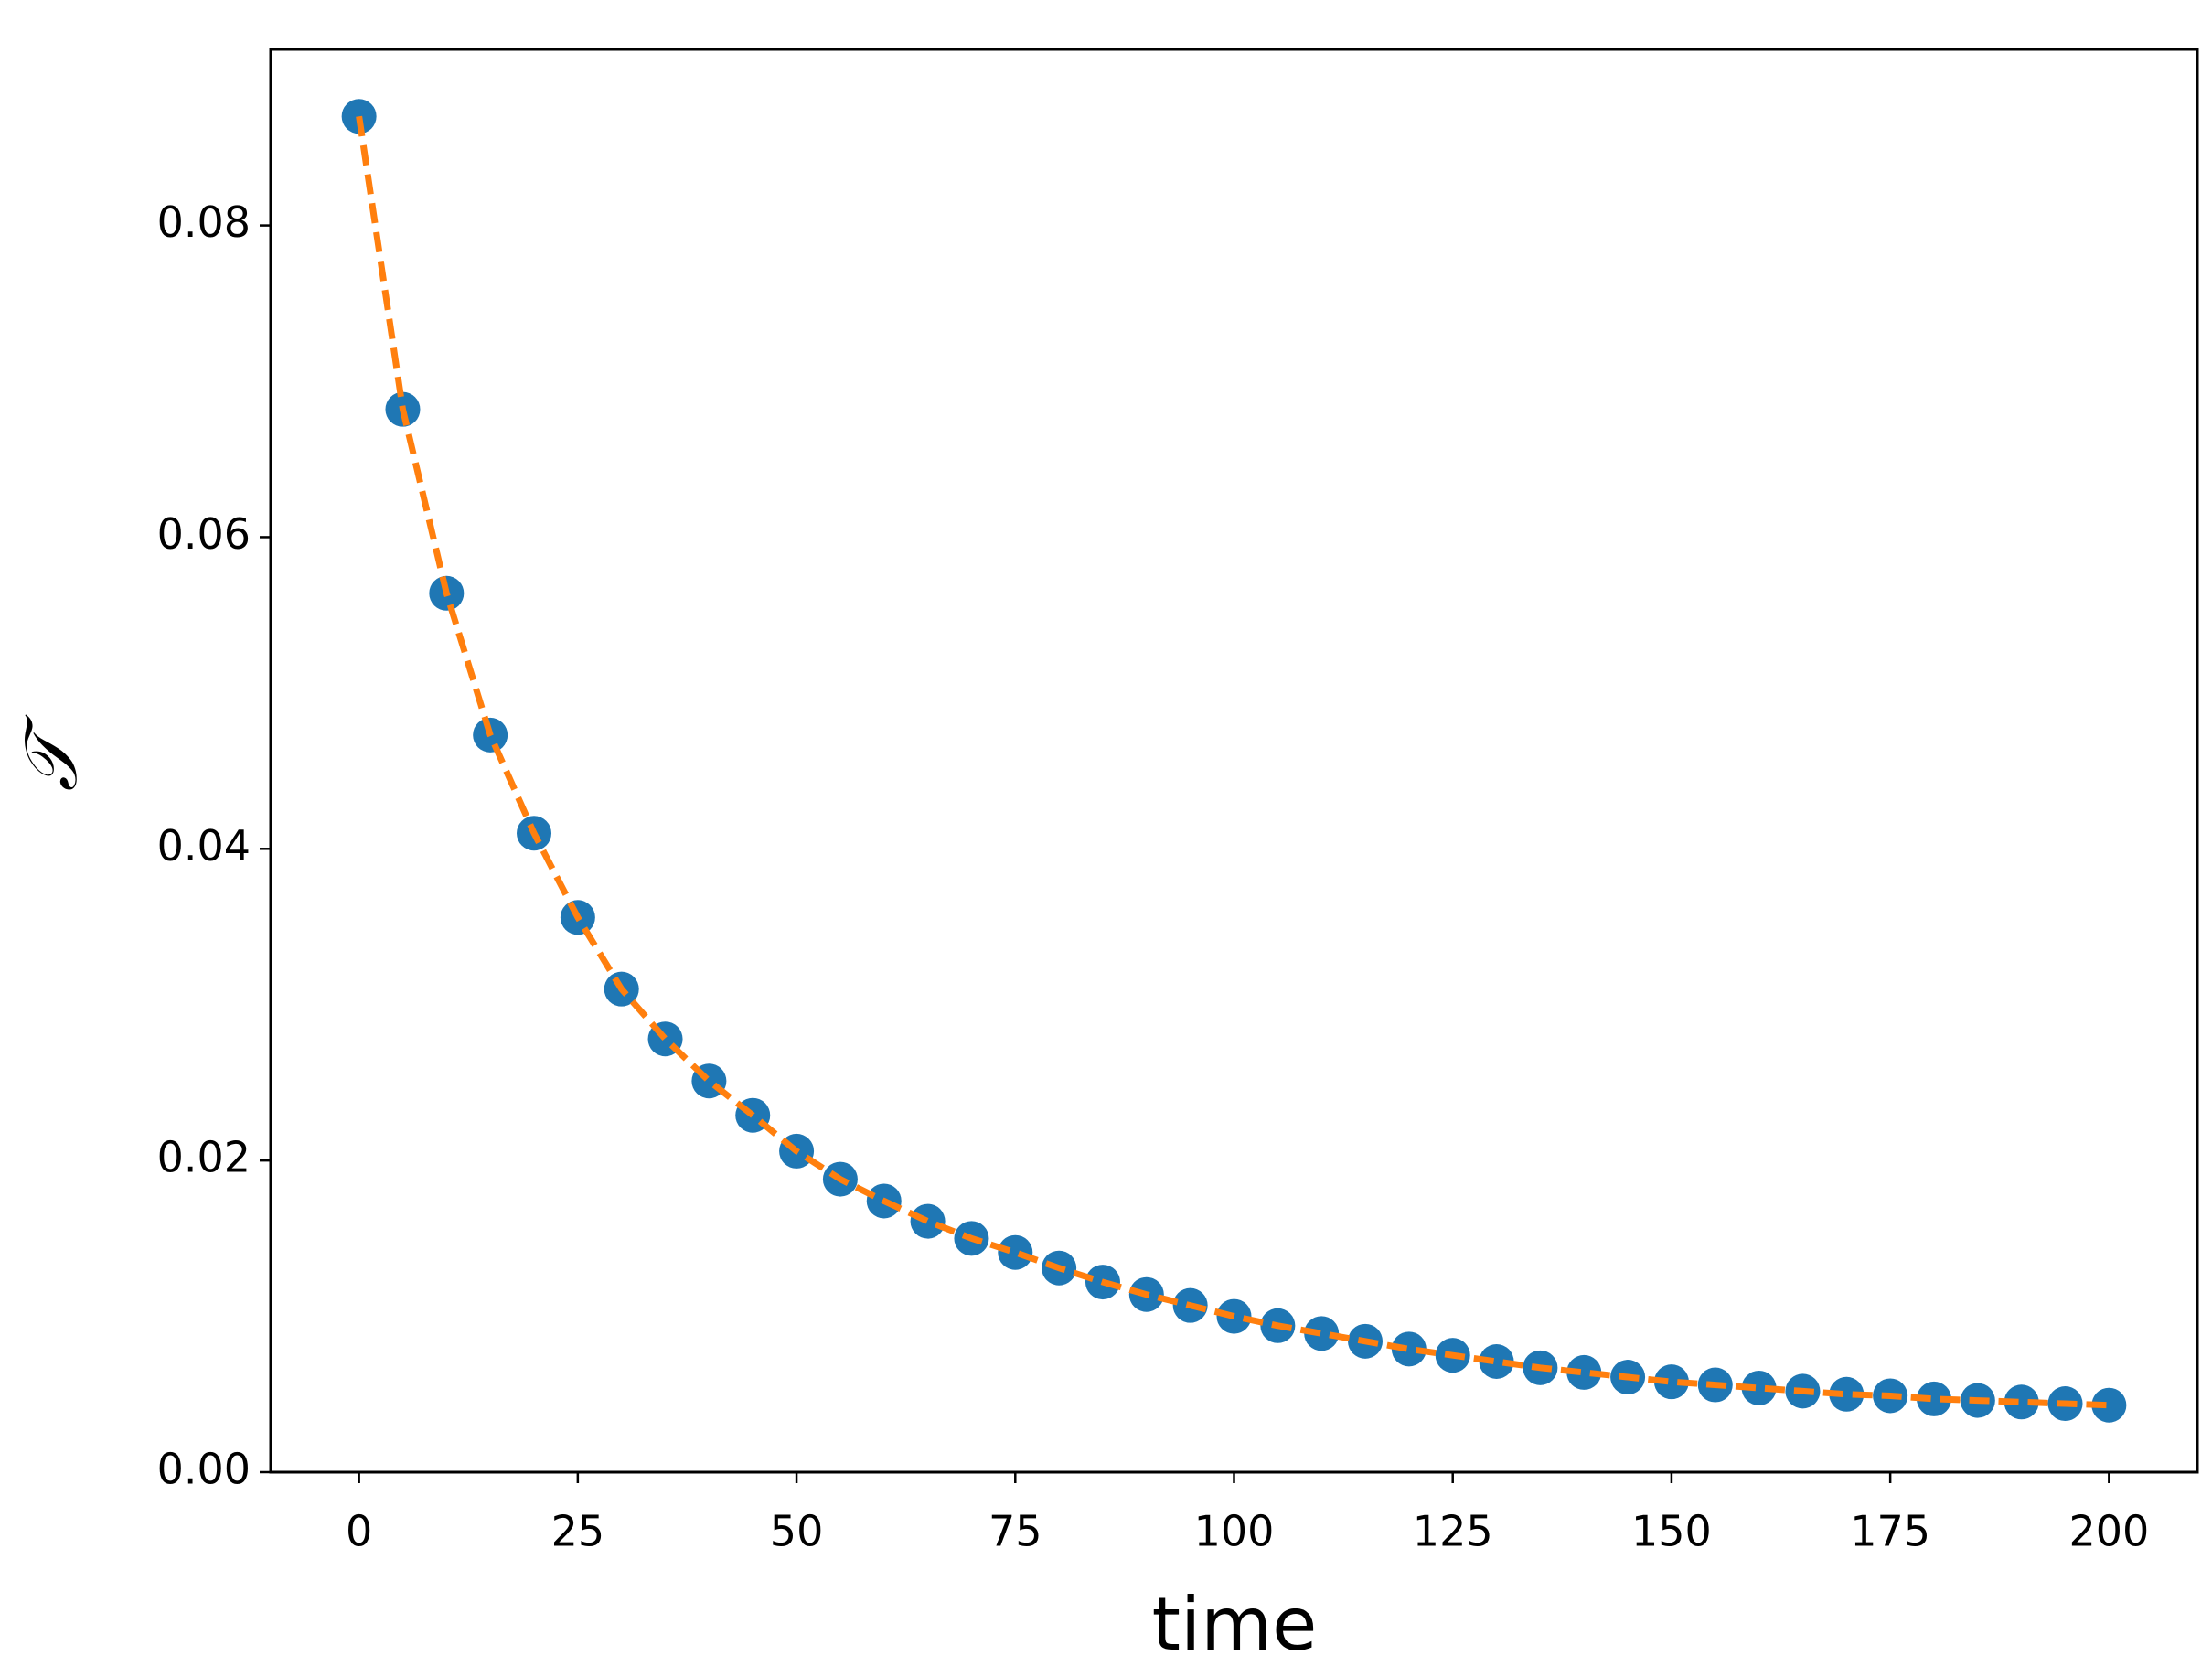 The width and height of the screenshot is (2212, 1677). Describe the element at coordinates (1890, 1531) in the screenshot. I see `x-tick-label: 175` at that location.